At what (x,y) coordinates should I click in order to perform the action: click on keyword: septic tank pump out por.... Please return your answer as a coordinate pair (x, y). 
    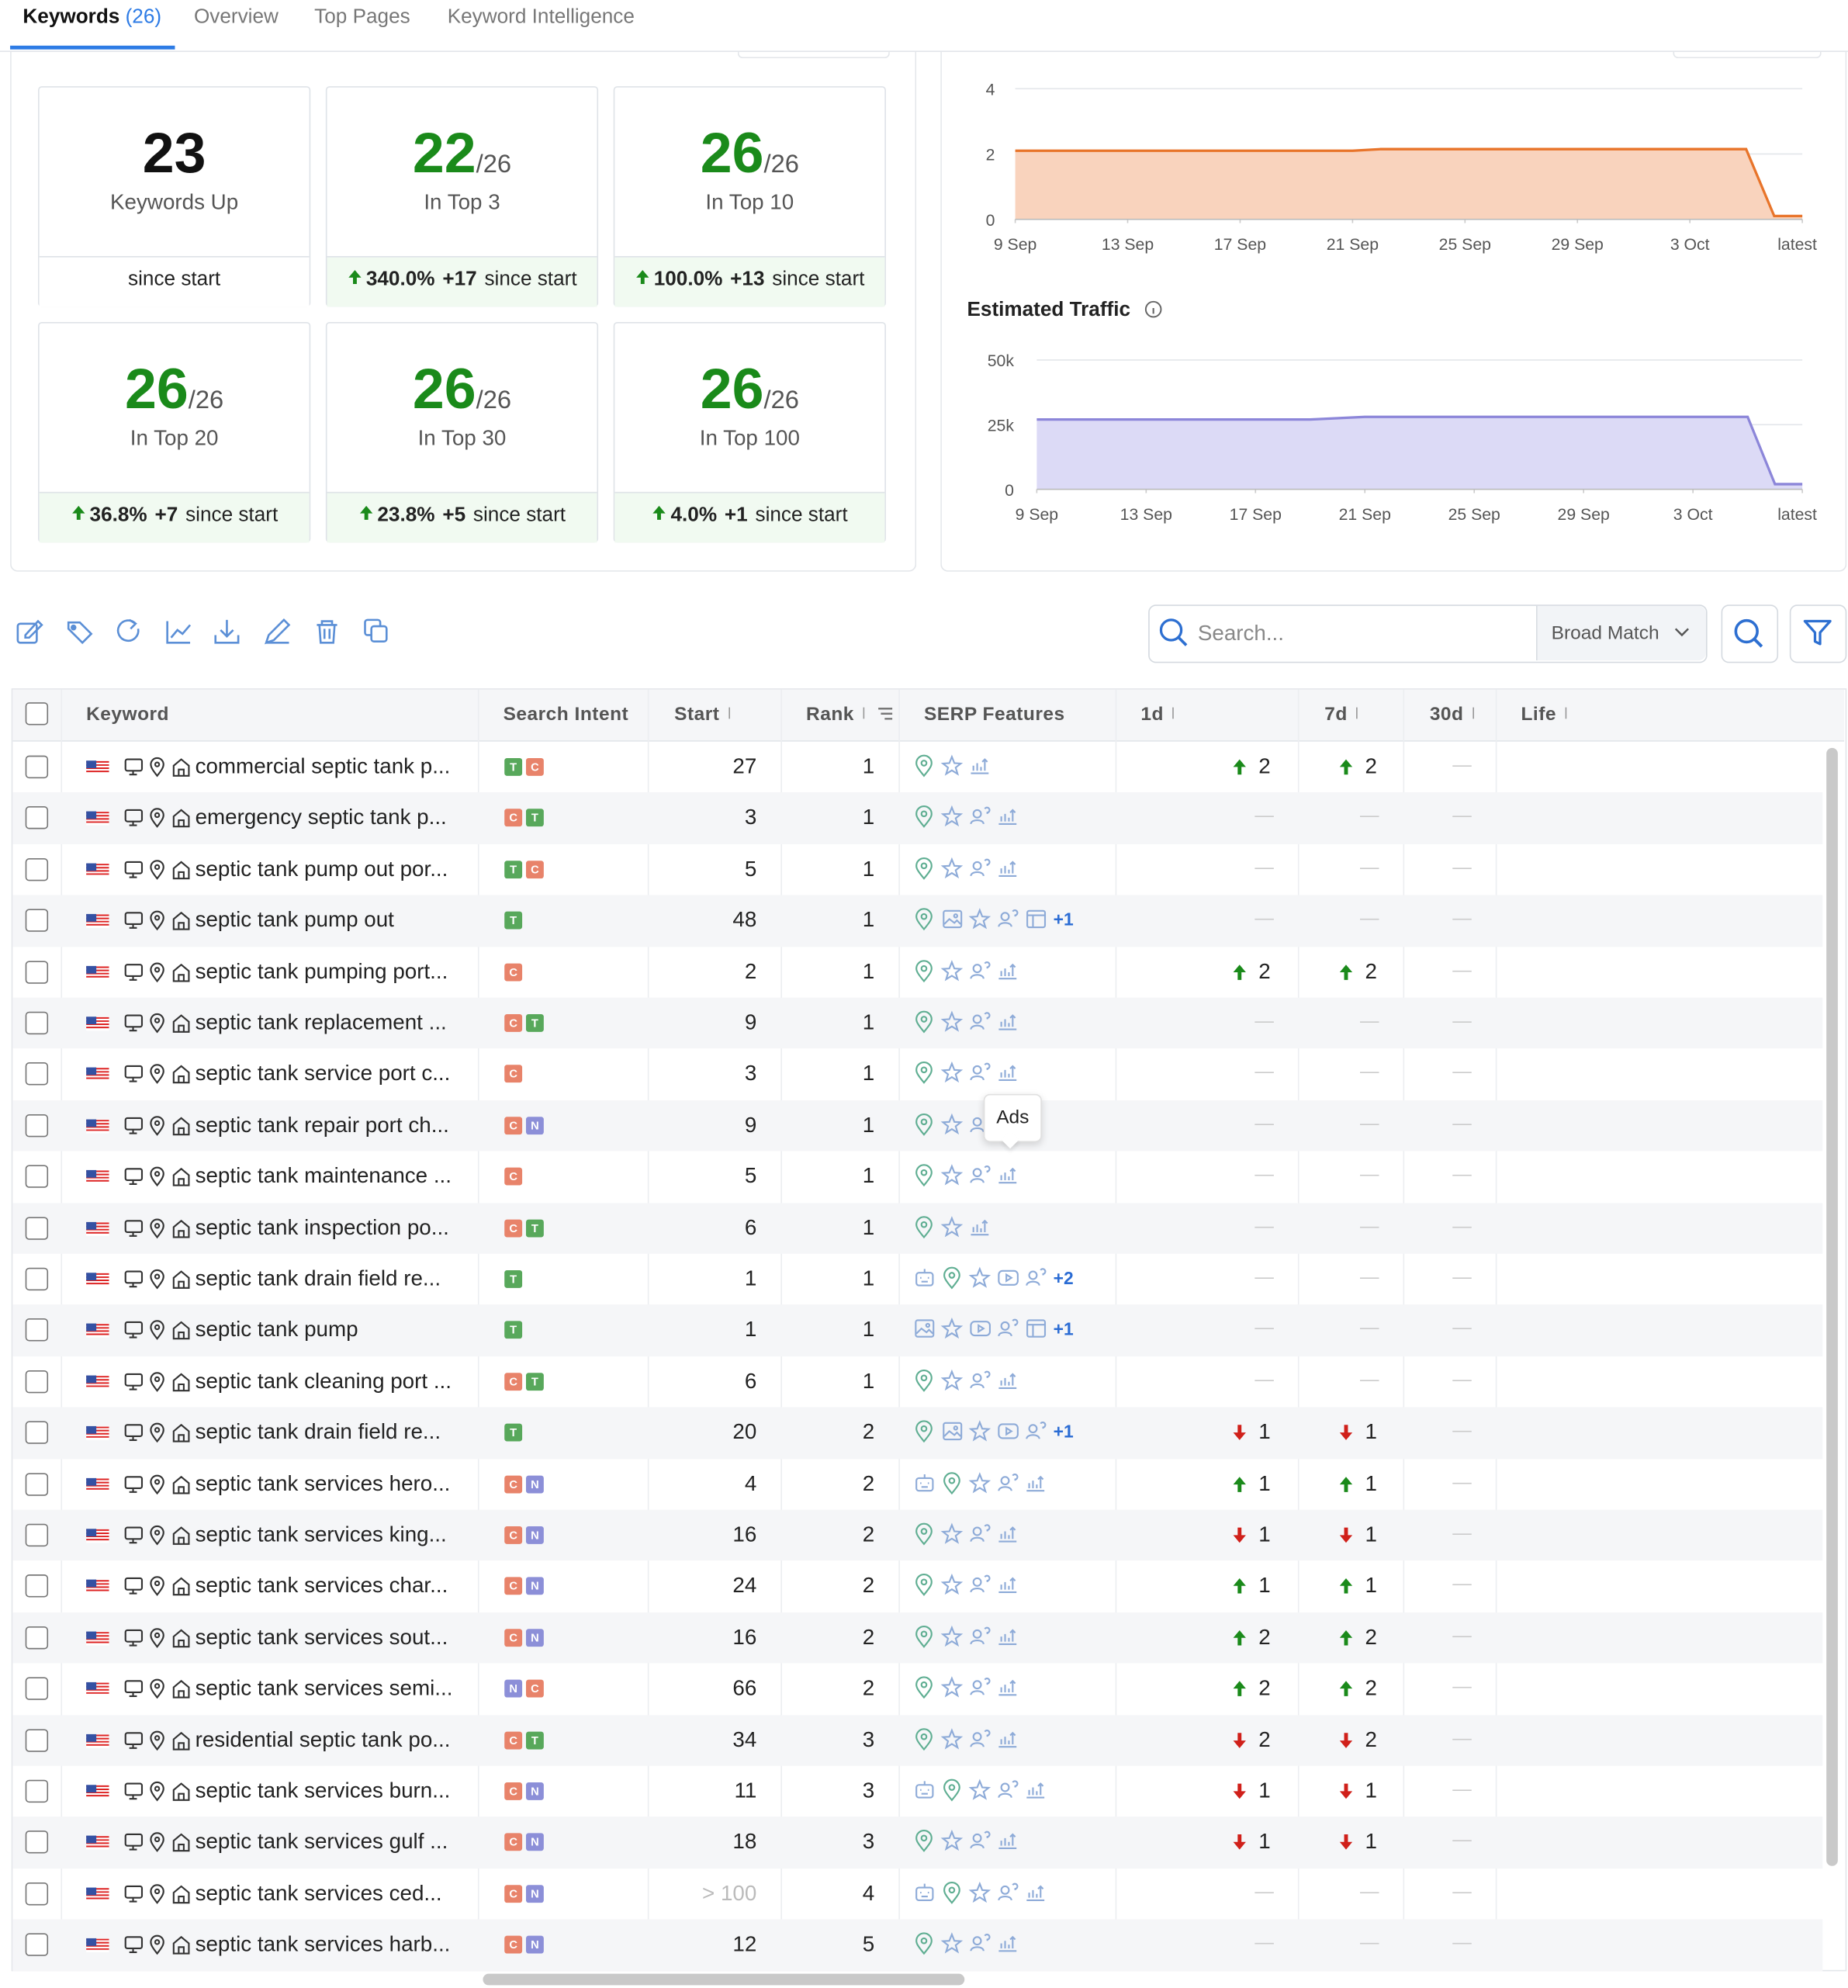
    Looking at the image, I should click on (321, 869).